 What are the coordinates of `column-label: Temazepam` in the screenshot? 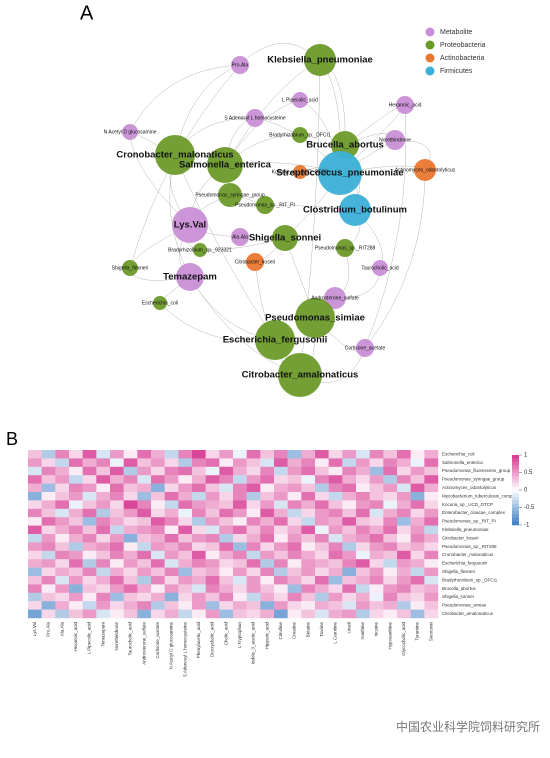 It's located at (102, 634).